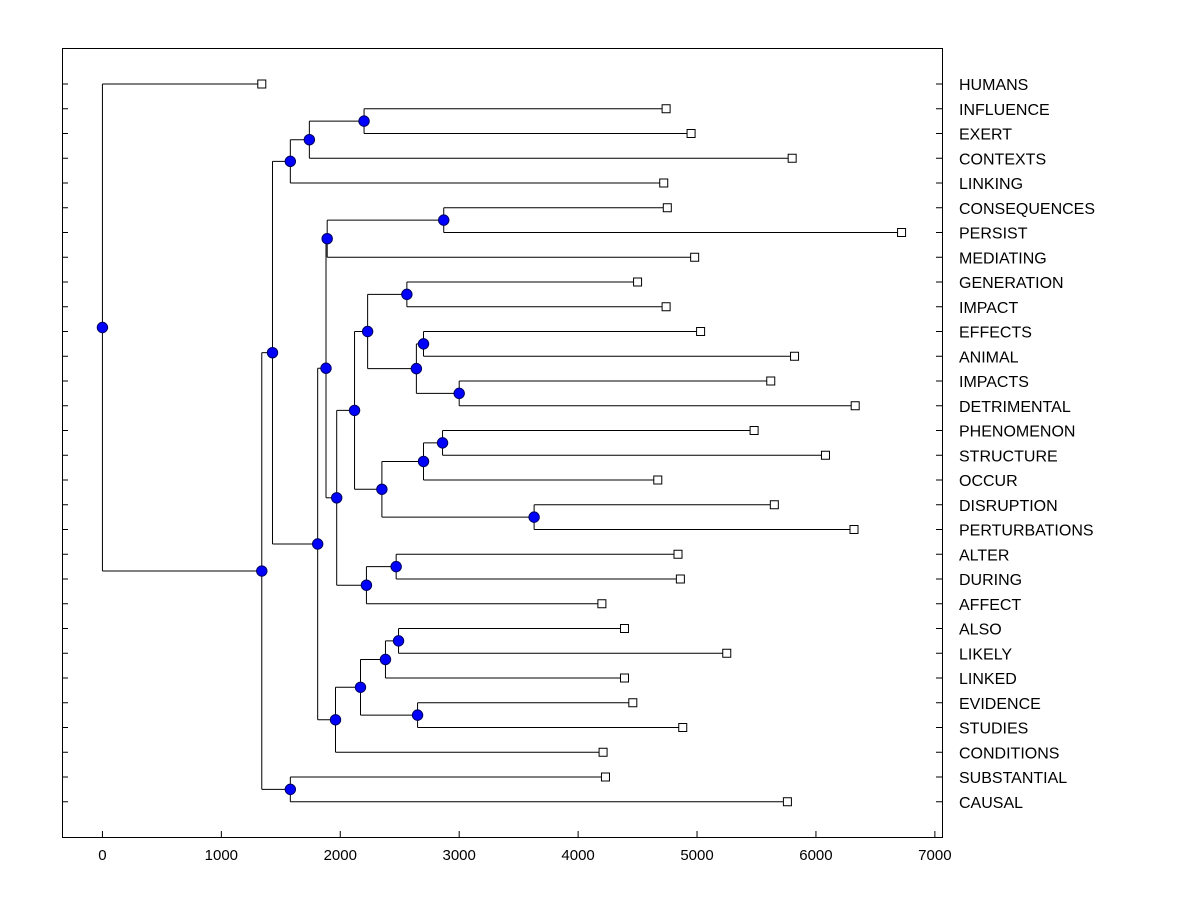  What do you see at coordinates (577, 855) in the screenshot?
I see `x-tick-label: 4000` at bounding box center [577, 855].